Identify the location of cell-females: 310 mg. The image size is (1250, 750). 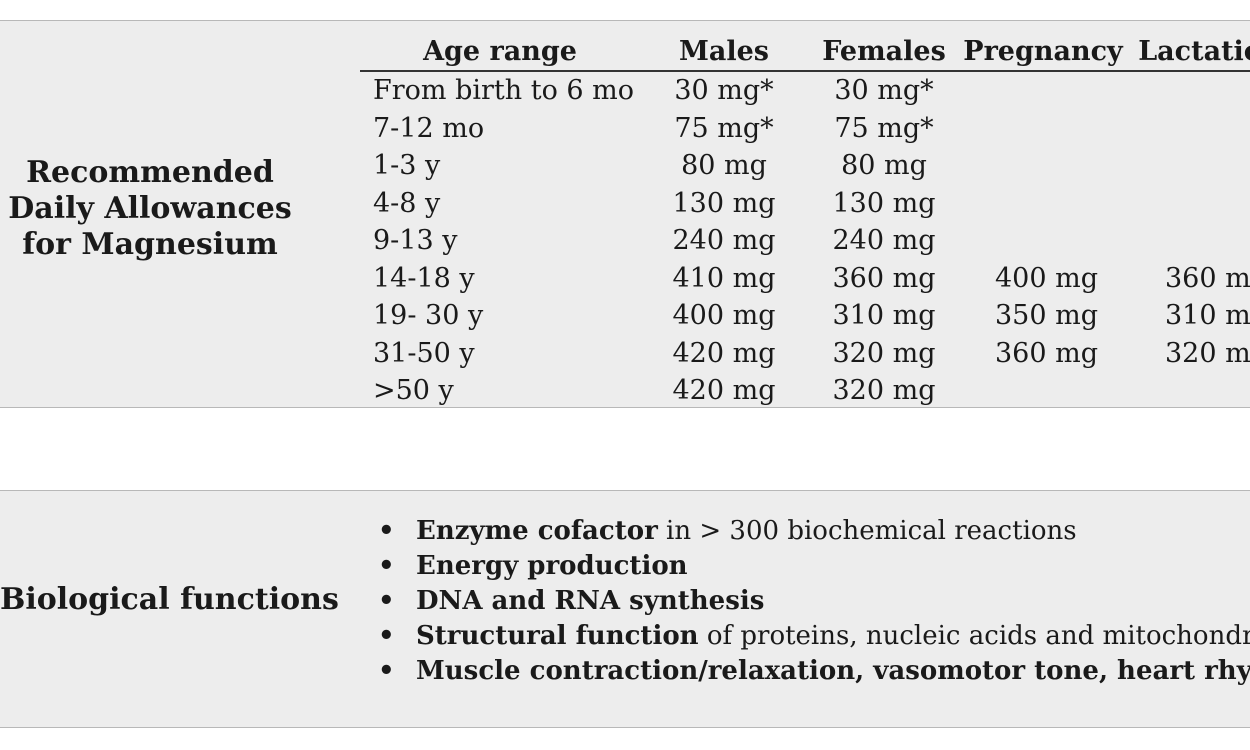
(884, 315).